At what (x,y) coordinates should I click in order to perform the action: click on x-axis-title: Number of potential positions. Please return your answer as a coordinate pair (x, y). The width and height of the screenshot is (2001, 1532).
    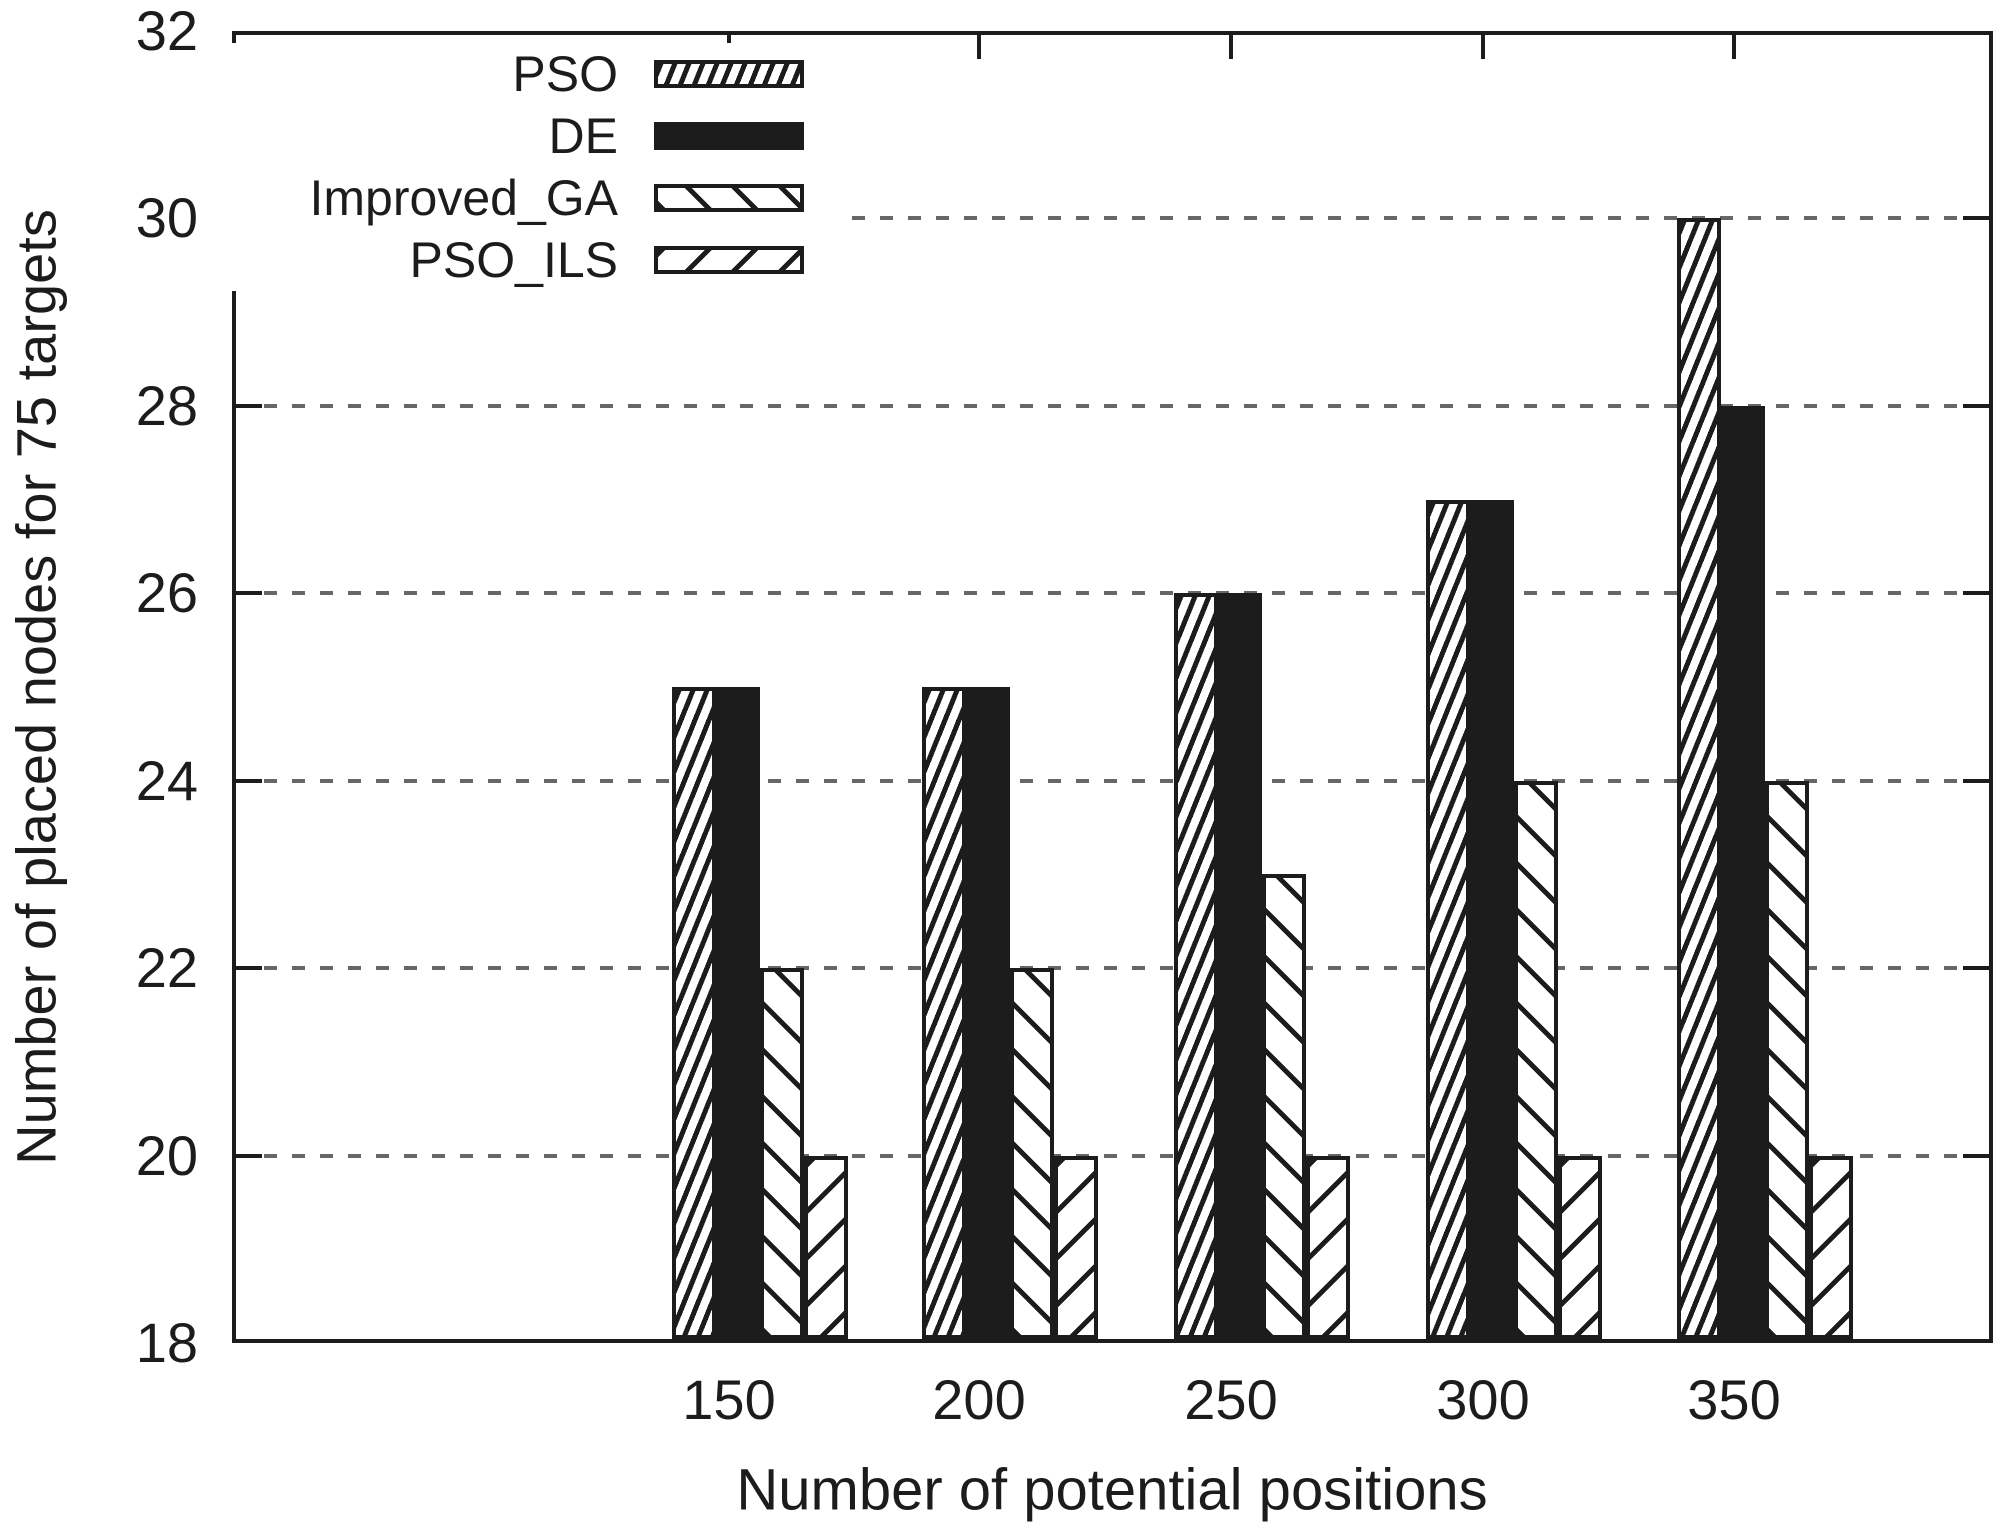
    Looking at the image, I should click on (1112, 1490).